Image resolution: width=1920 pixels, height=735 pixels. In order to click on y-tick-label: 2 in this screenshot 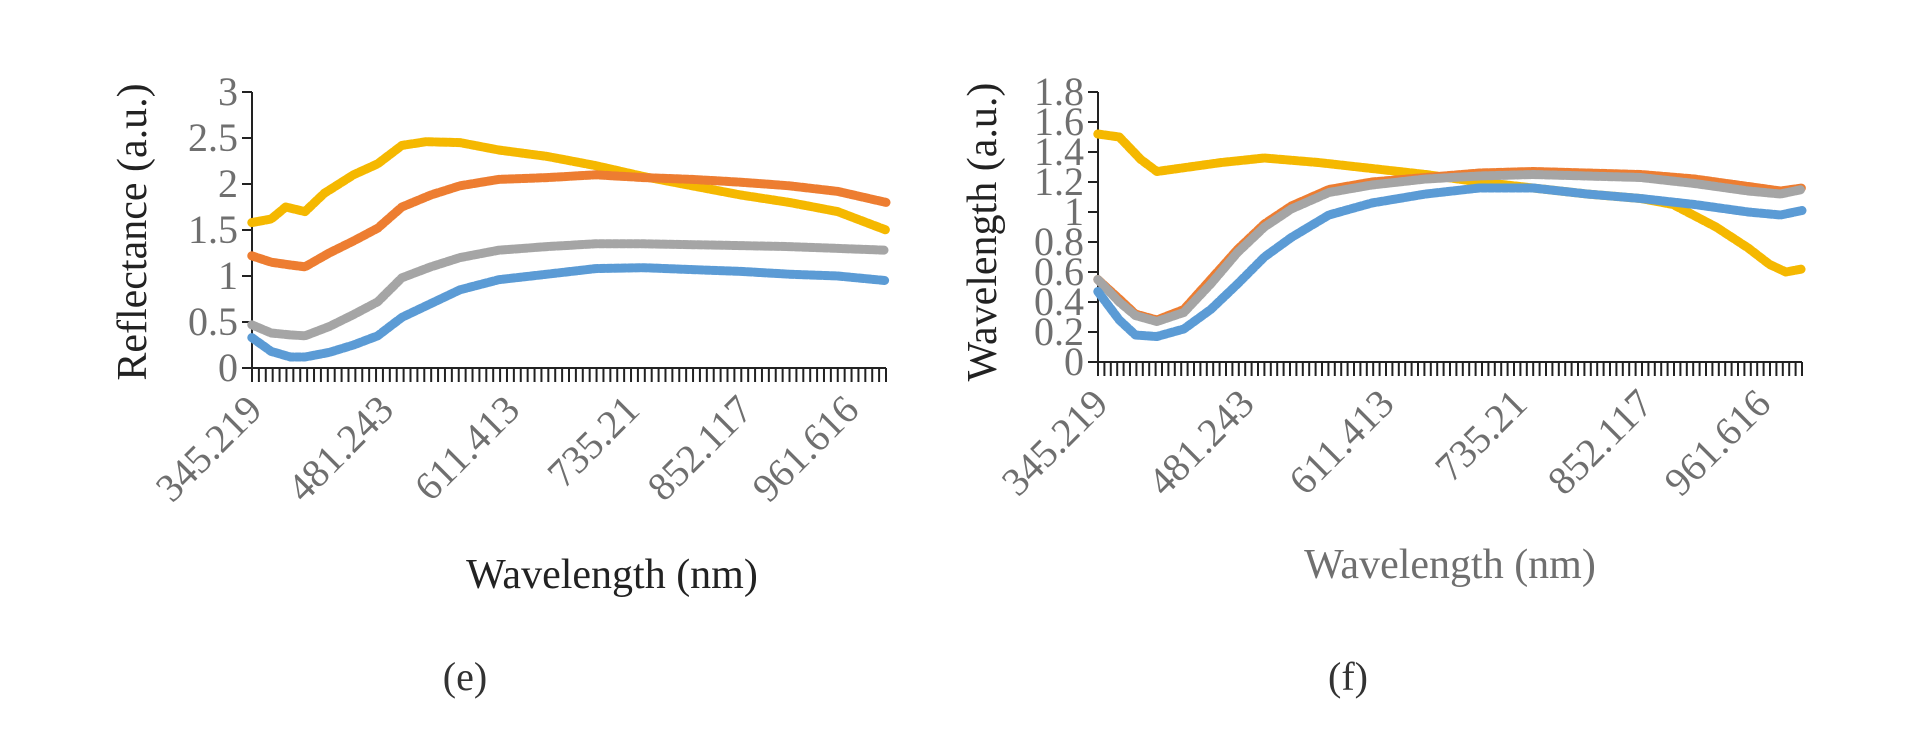, I will do `click(228, 183)`.